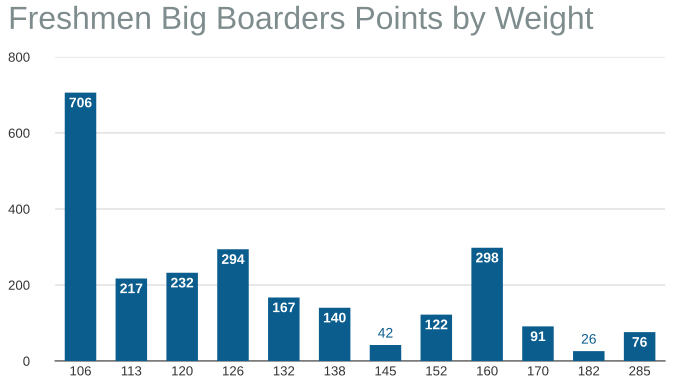  Describe the element at coordinates (131, 288) in the screenshot. I see `data-label: 217` at that location.